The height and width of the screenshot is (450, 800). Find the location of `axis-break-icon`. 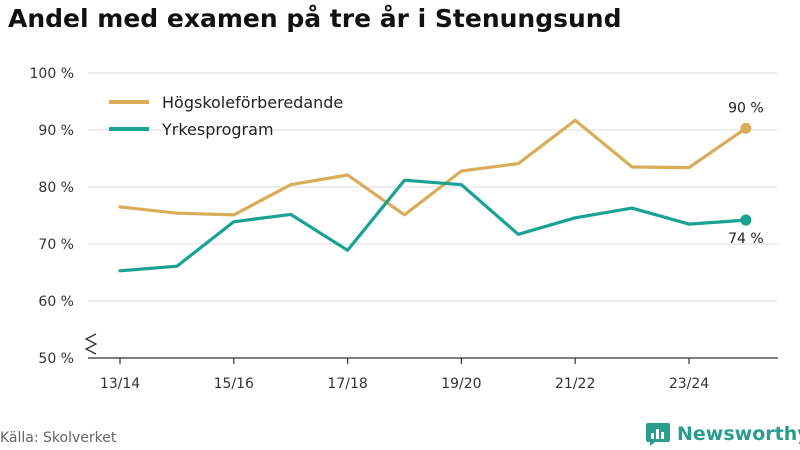

axis-break-icon is located at coordinates (91, 344).